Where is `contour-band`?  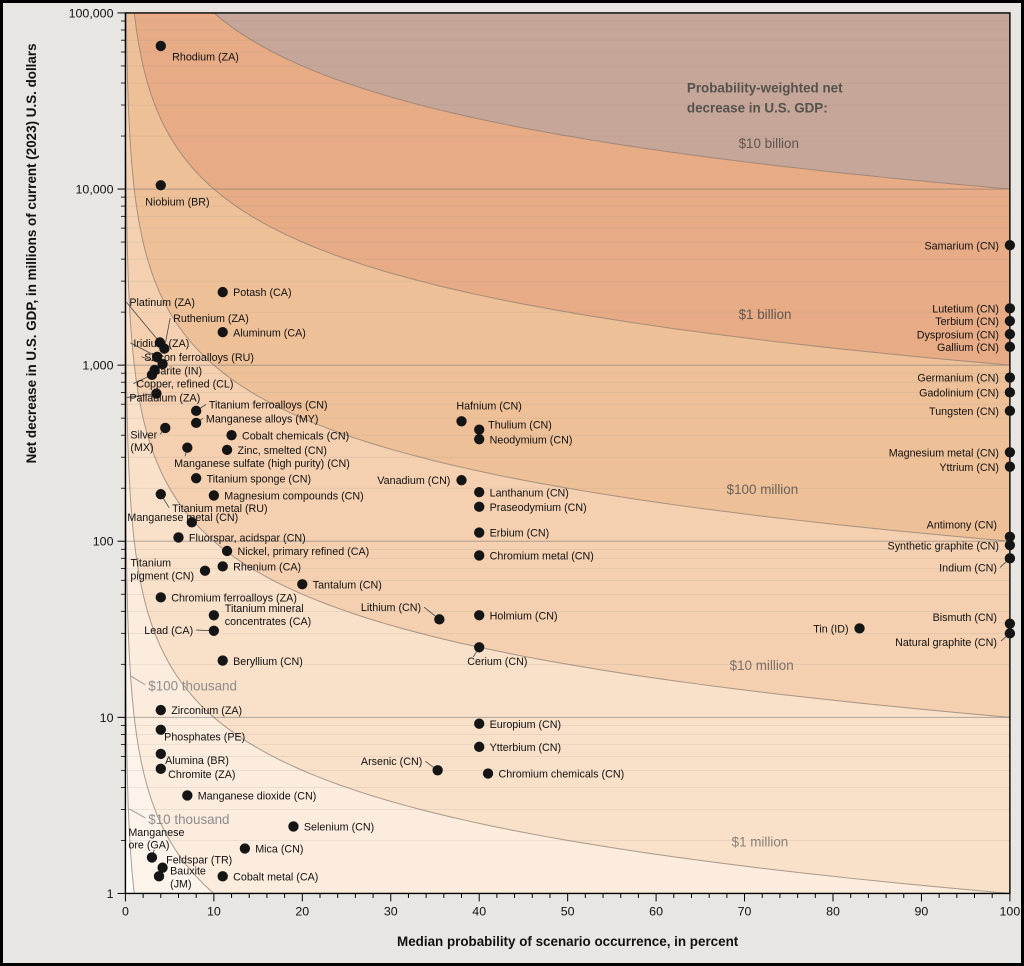 contour-band is located at coordinates (611, 101).